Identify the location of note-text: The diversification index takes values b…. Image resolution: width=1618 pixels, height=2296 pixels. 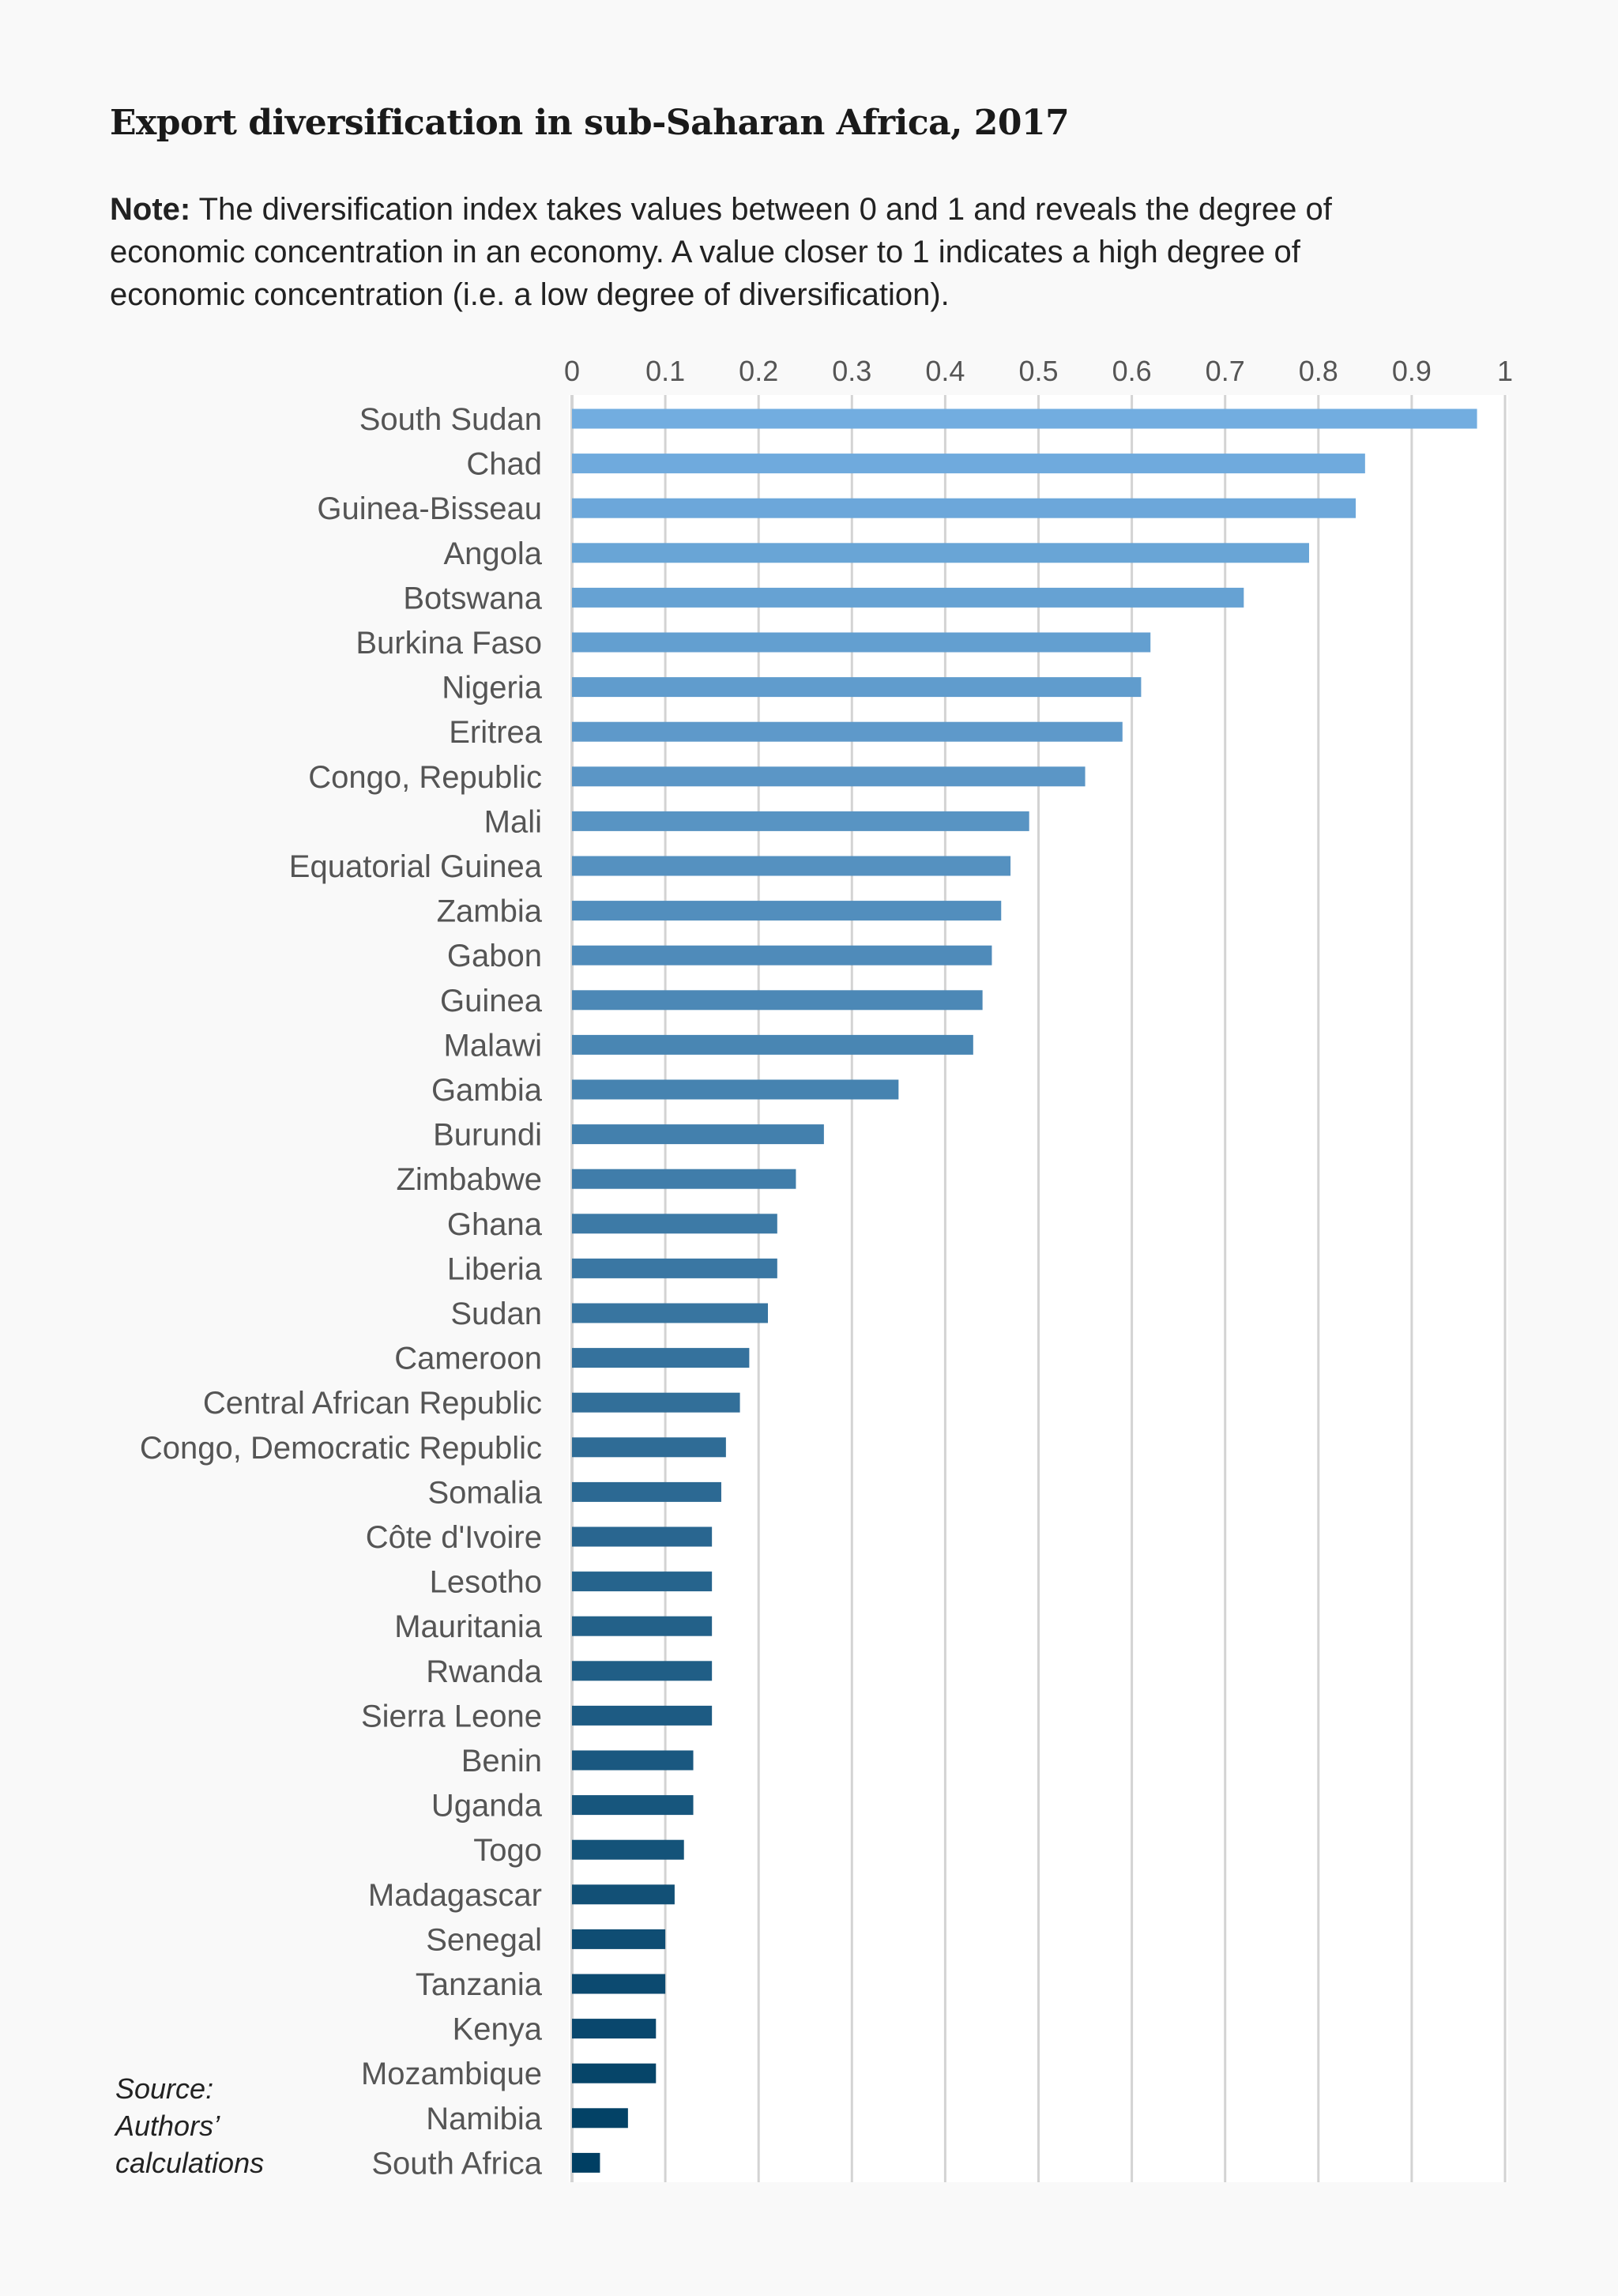
(721, 252).